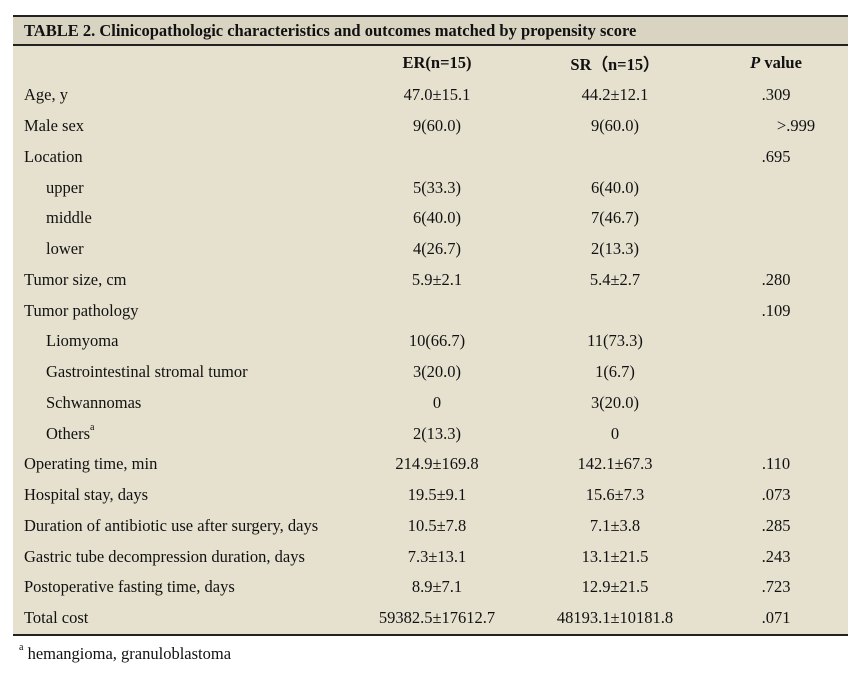 This screenshot has width=866, height=674. What do you see at coordinates (430, 280) in the screenshot?
I see `table-row: Tumor size, cm 5.9±2.1 5.4±2.7 .280` at bounding box center [430, 280].